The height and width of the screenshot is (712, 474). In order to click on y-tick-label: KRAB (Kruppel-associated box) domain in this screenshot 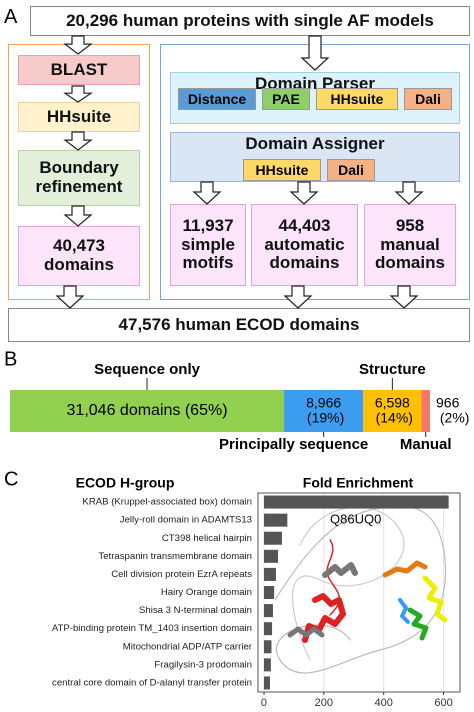, I will do `click(167, 502)`.